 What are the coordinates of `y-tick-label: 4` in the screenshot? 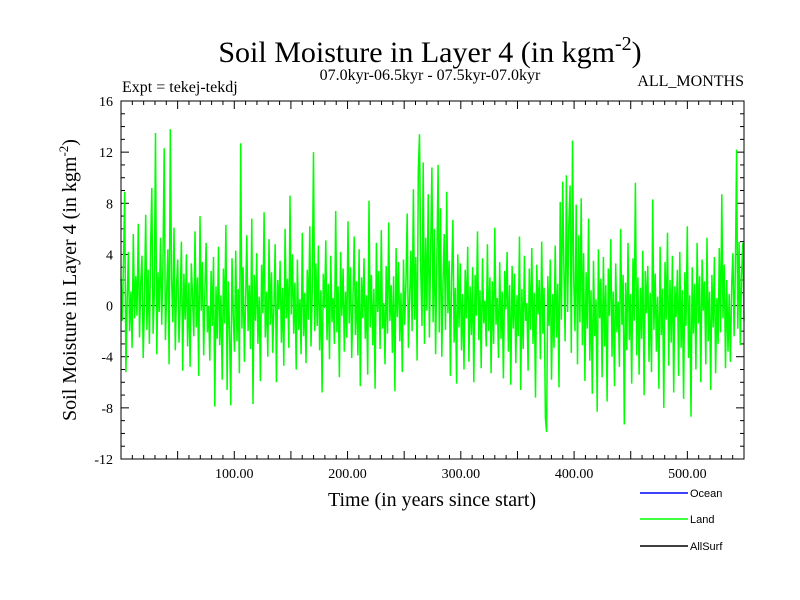 It's located at (109, 255).